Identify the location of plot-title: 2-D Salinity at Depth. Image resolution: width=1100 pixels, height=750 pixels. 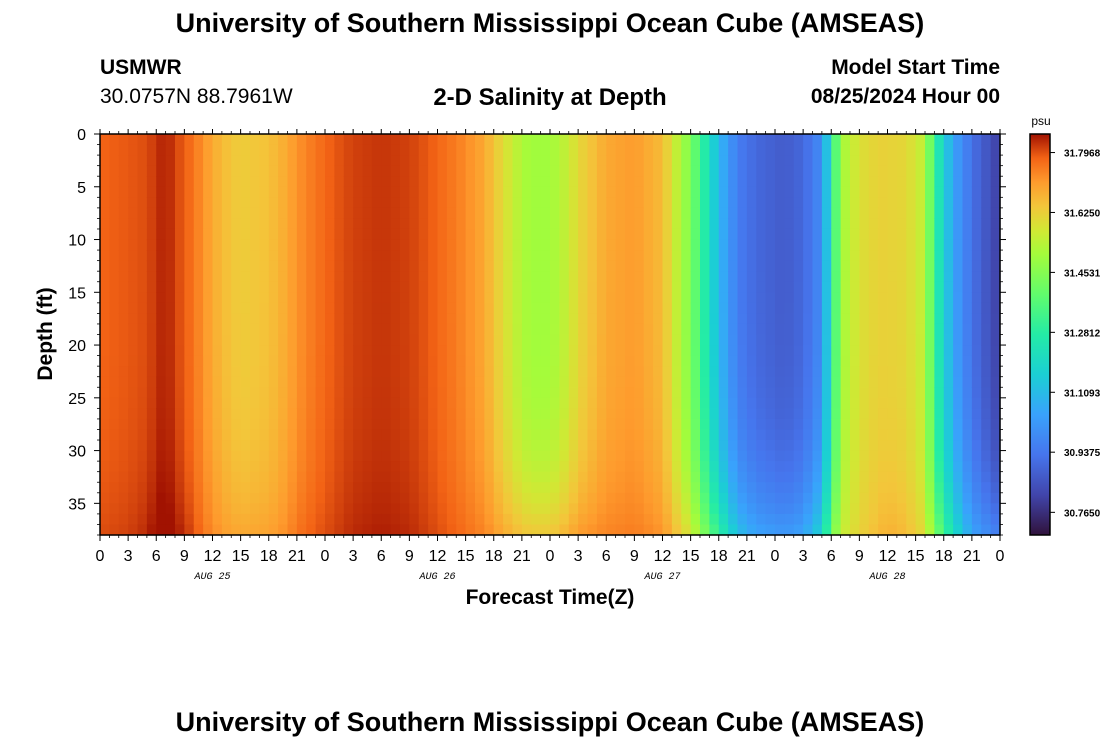
(550, 97).